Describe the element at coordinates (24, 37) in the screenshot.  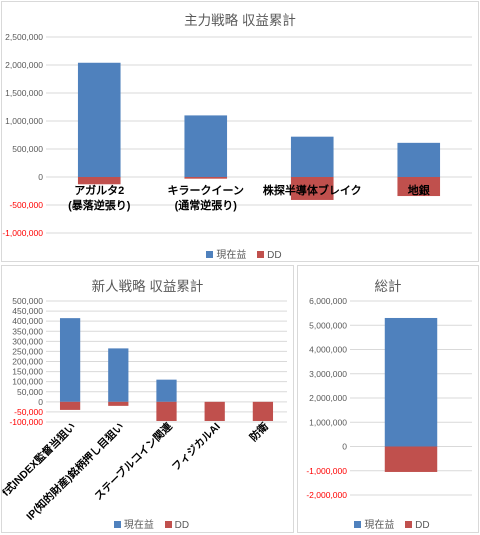
I see `y-tick-label: 2,500,000` at that location.